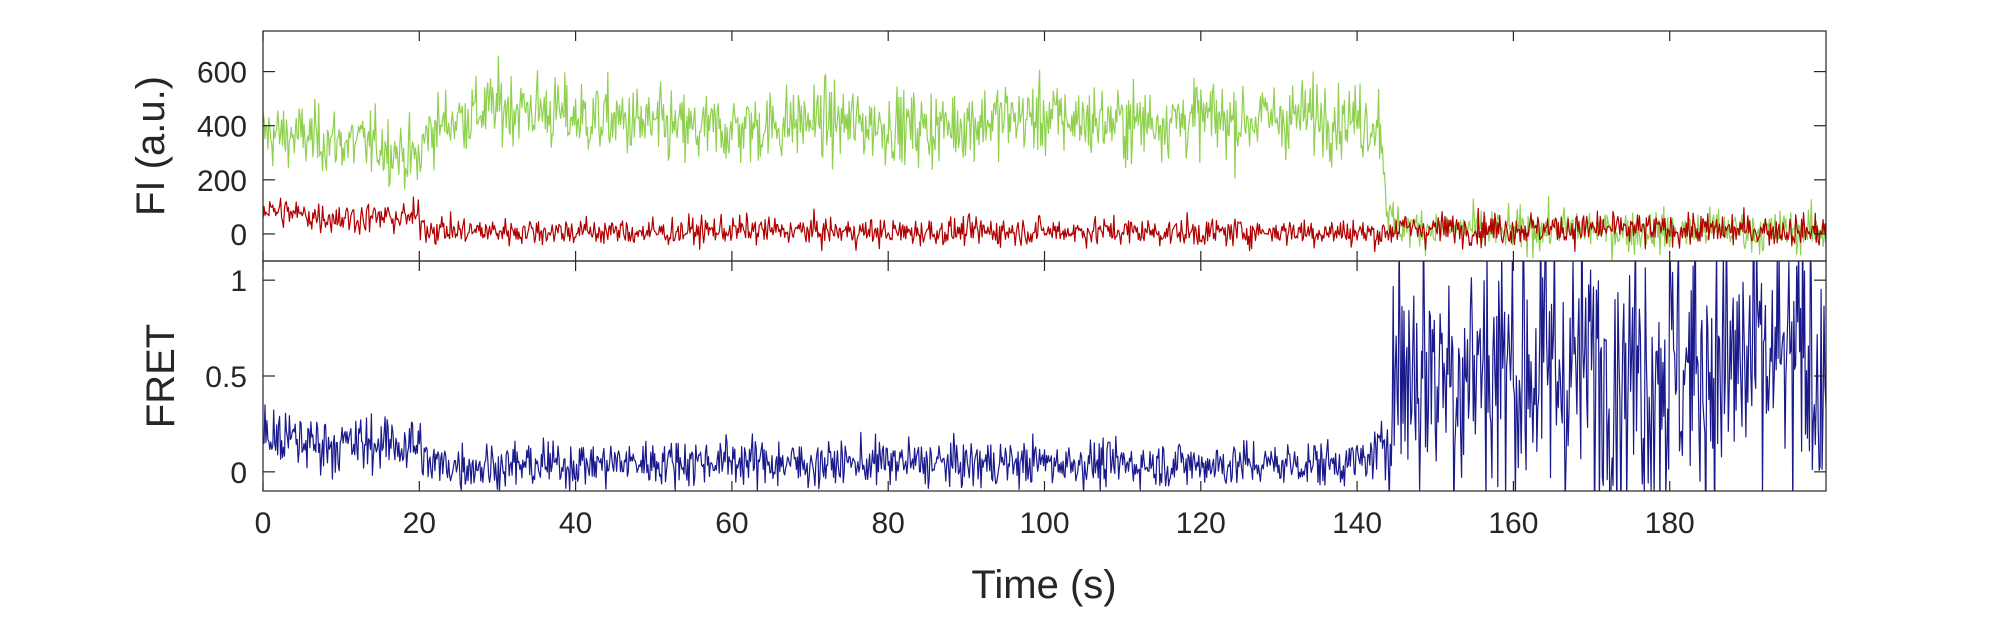  I want to click on x-tick-label: 80, so click(888, 523).